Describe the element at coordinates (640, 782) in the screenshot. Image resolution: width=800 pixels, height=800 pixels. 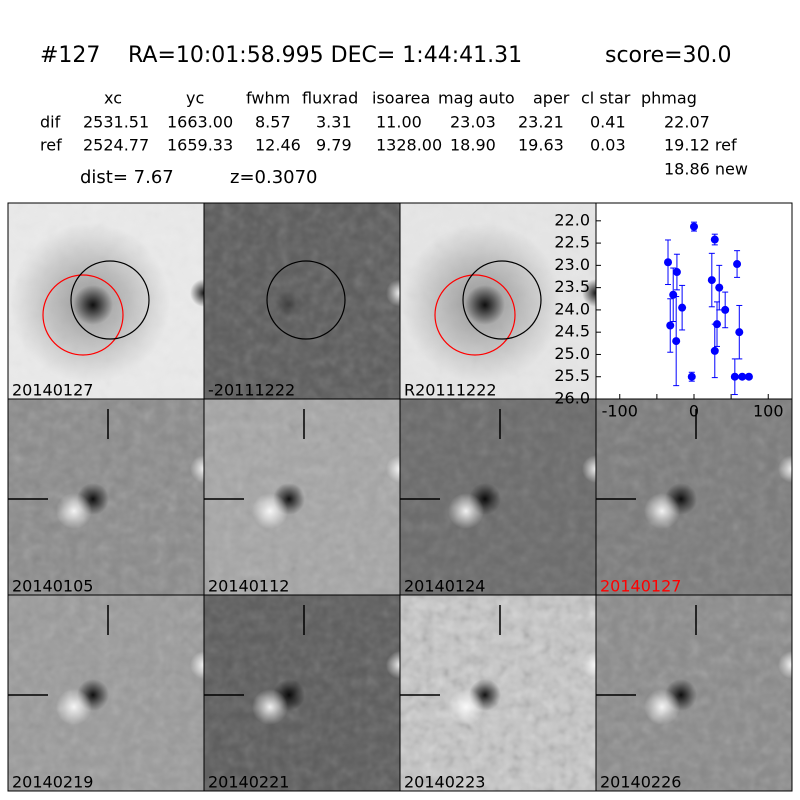
I see `stamp-label: 20140226` at that location.